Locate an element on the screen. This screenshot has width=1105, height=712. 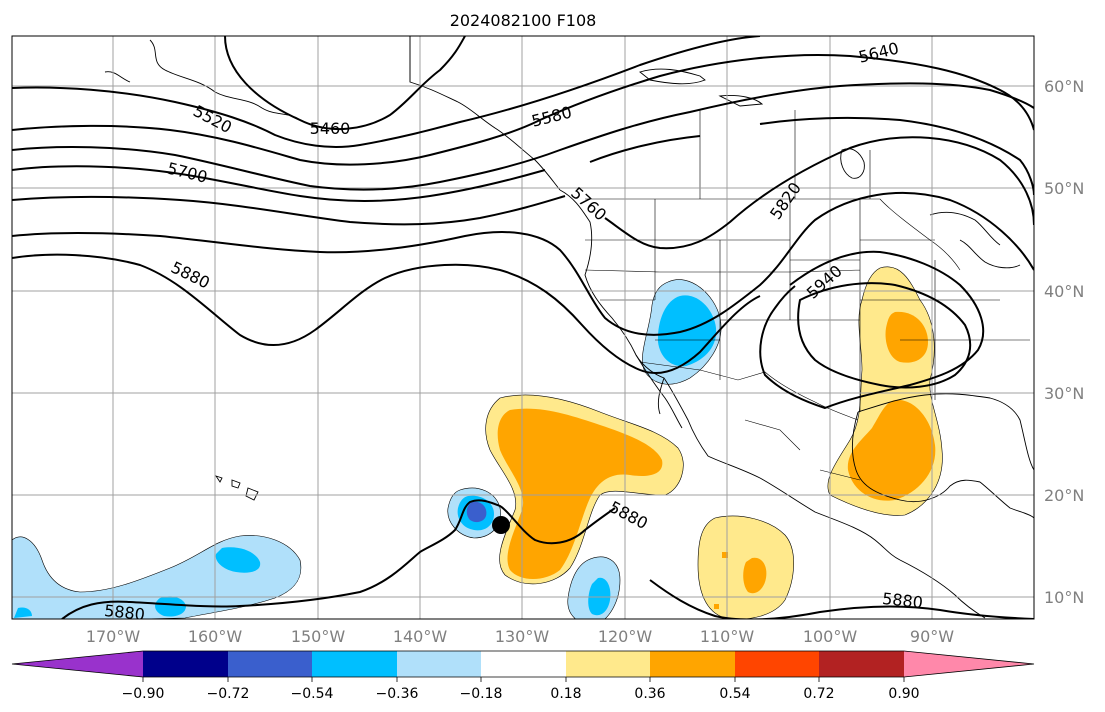
colorbar-extend-high is located at coordinates (969, 664).